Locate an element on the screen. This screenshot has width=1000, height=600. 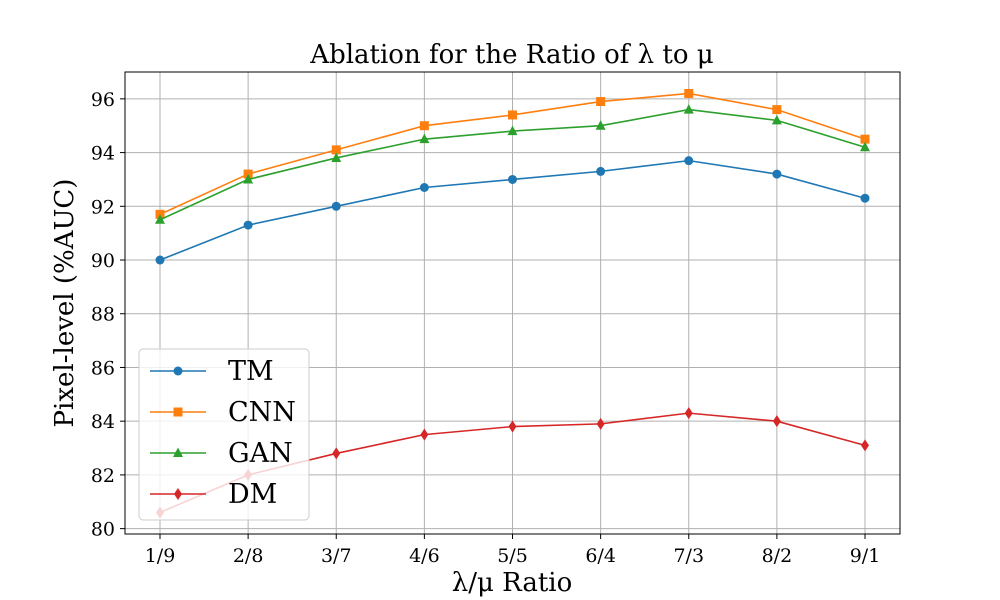
y-tick-label: 96 is located at coordinates (103, 100).